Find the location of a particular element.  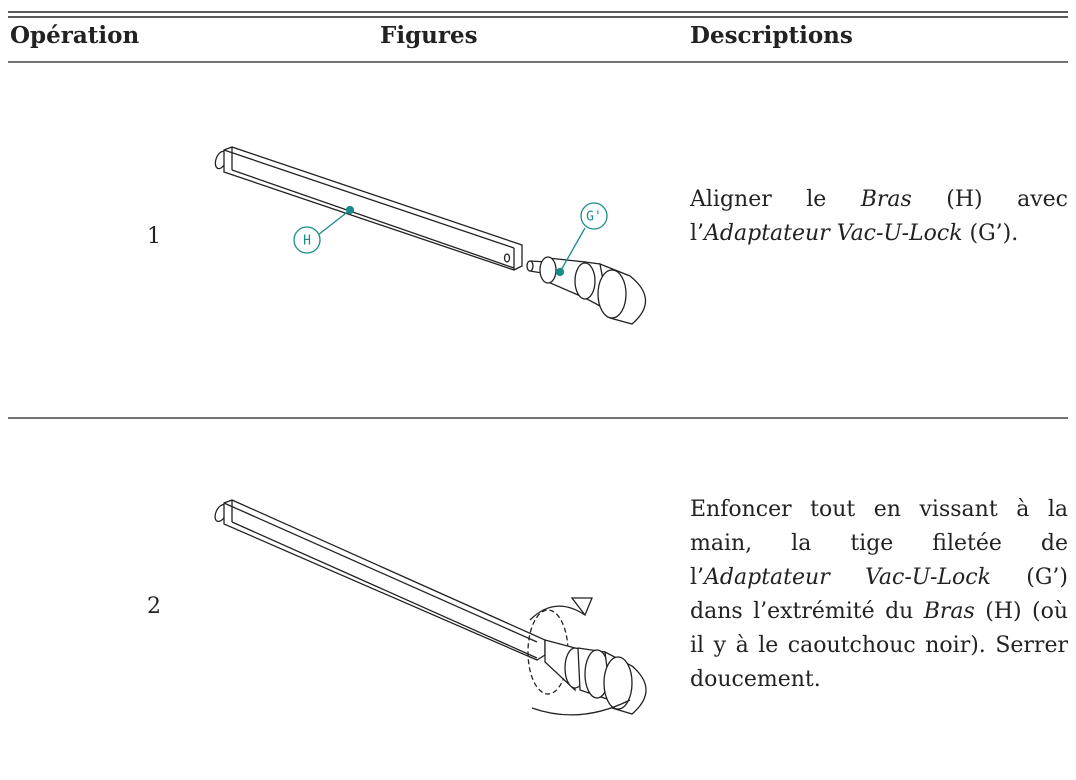

header-cell: Descriptions is located at coordinates (771, 35).